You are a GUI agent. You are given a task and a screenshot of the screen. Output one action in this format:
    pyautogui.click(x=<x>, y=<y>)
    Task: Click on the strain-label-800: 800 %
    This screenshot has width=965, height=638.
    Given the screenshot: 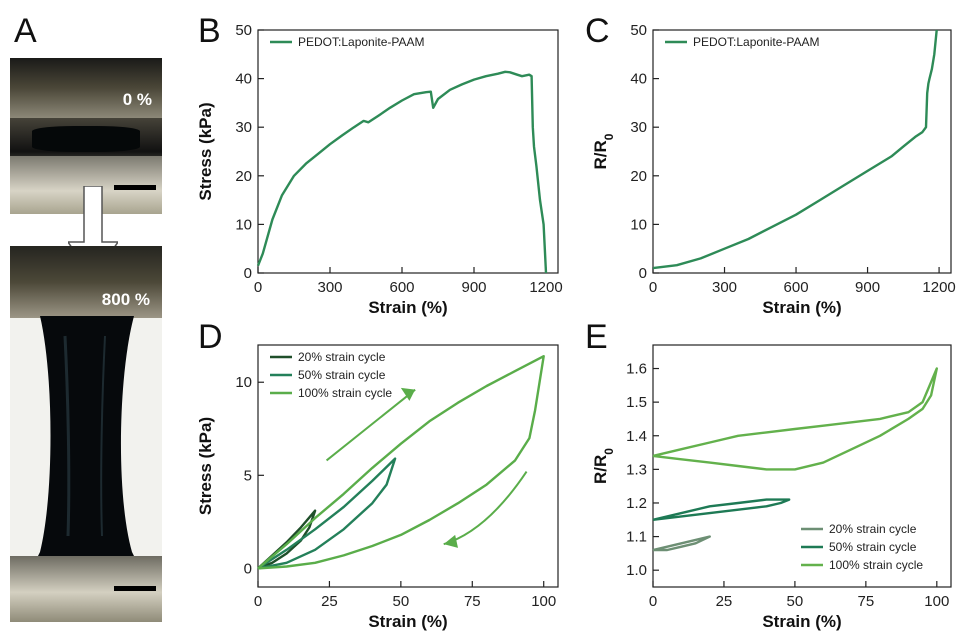 What is the action you would take?
    pyautogui.click(x=125, y=299)
    